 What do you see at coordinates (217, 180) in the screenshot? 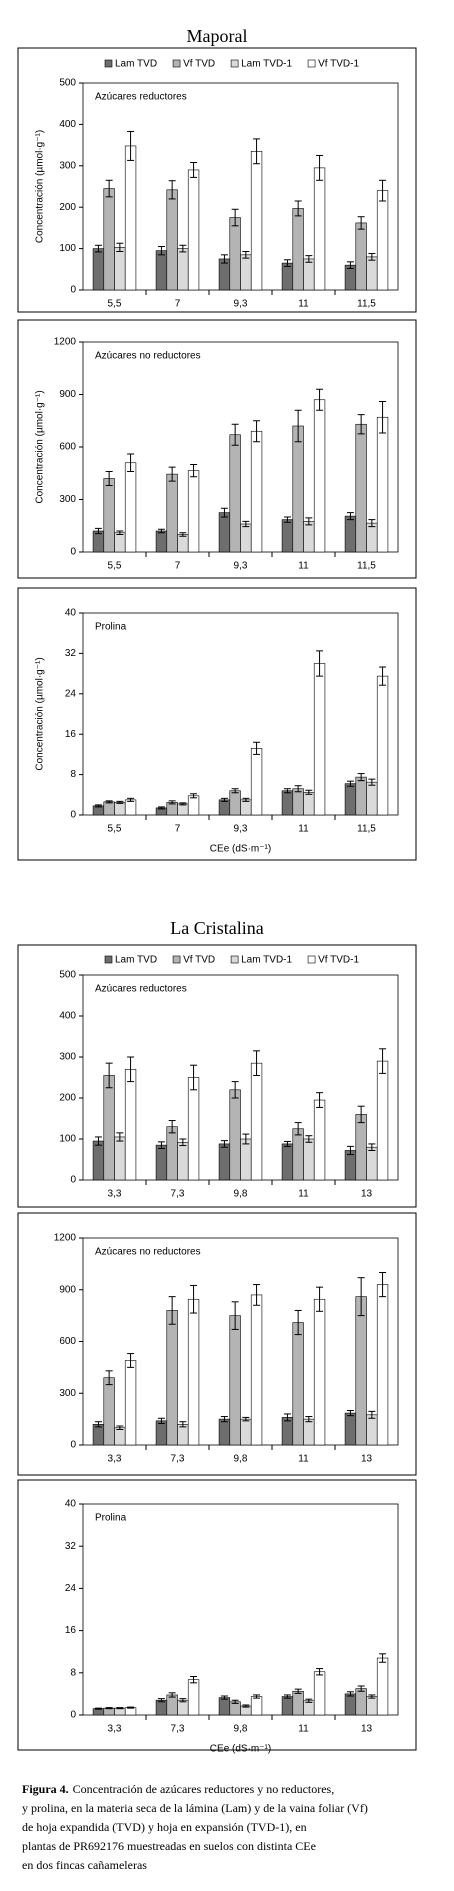
I see `chart-frame` at bounding box center [217, 180].